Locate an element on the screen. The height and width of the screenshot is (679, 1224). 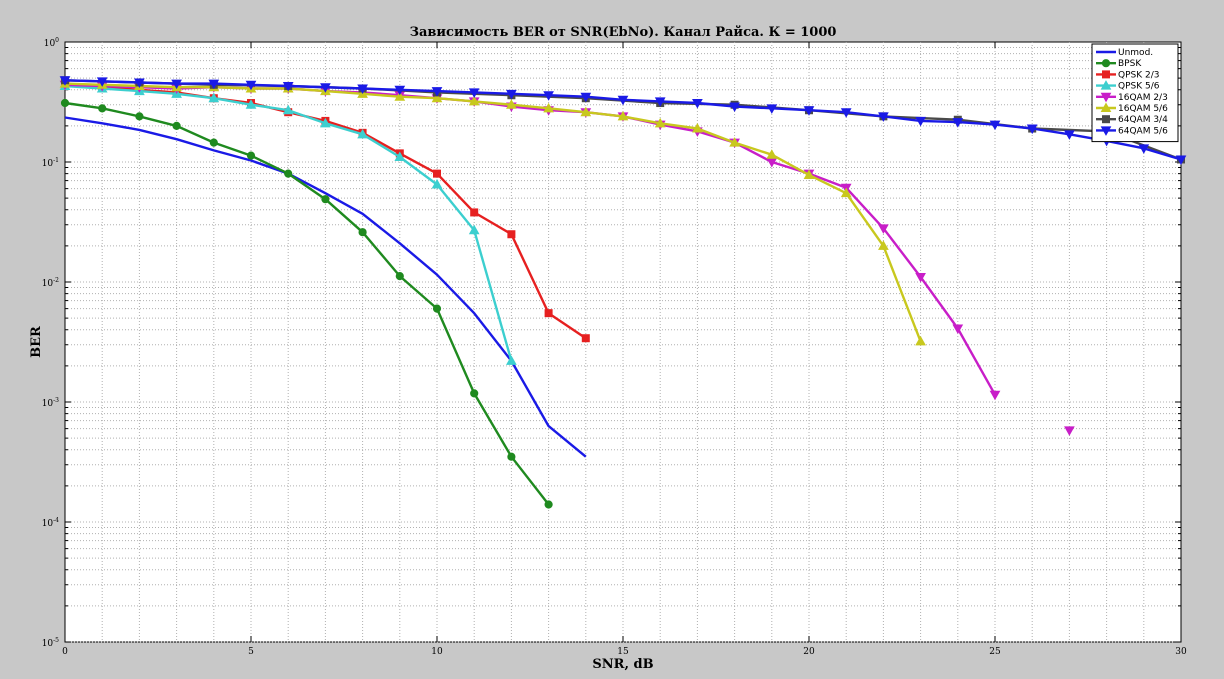
legend-label: 64QAM 3/4 is located at coordinates (1143, 120).